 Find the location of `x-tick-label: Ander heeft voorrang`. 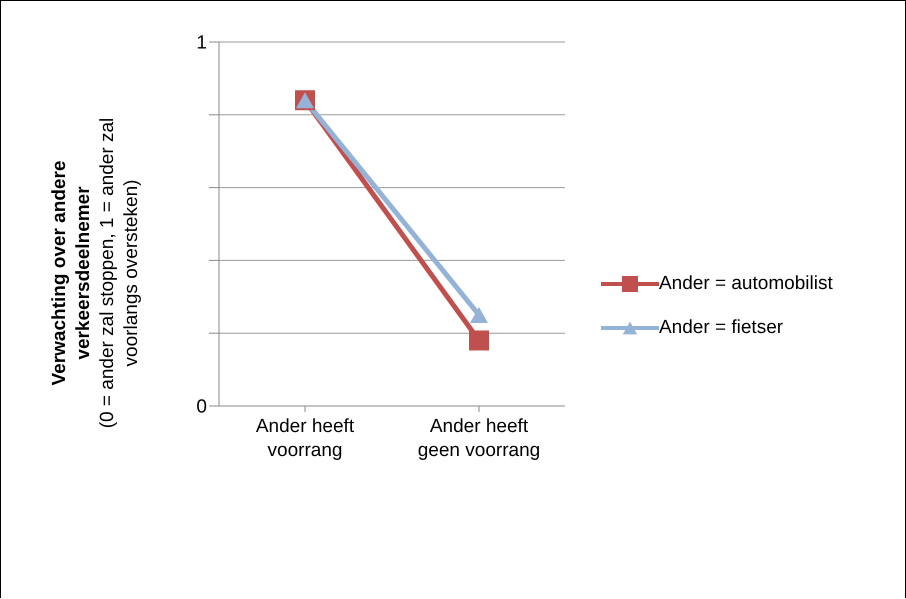

x-tick-label: Ander heeft voorrang is located at coordinates (305, 438).